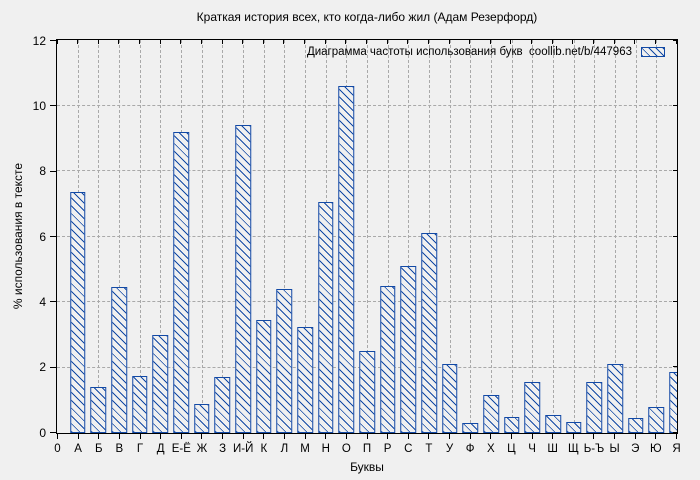  I want to click on x-tick-label: Ф, so click(470, 449).